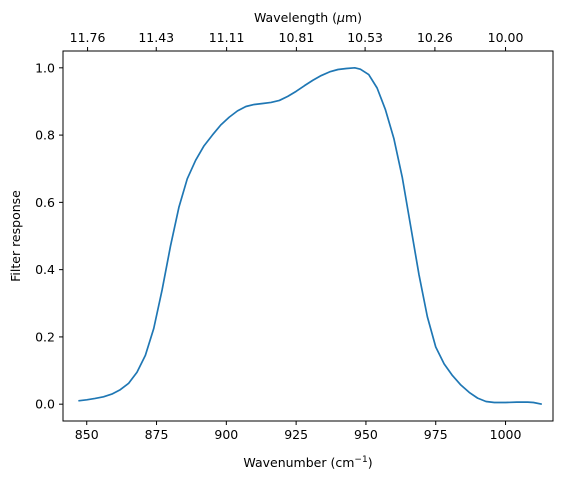  Describe the element at coordinates (435, 37) in the screenshot. I see `top-tick-label: 10.26` at that location.